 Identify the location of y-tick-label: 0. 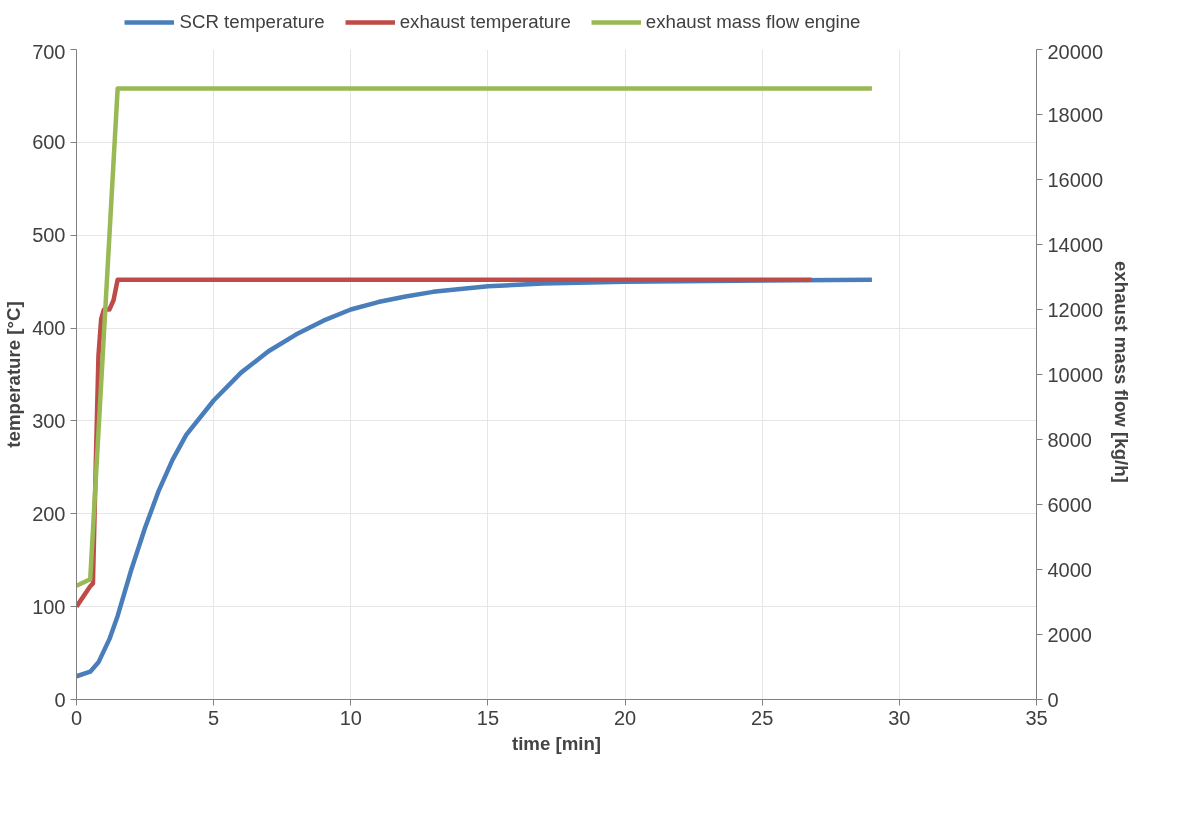
(60, 699).